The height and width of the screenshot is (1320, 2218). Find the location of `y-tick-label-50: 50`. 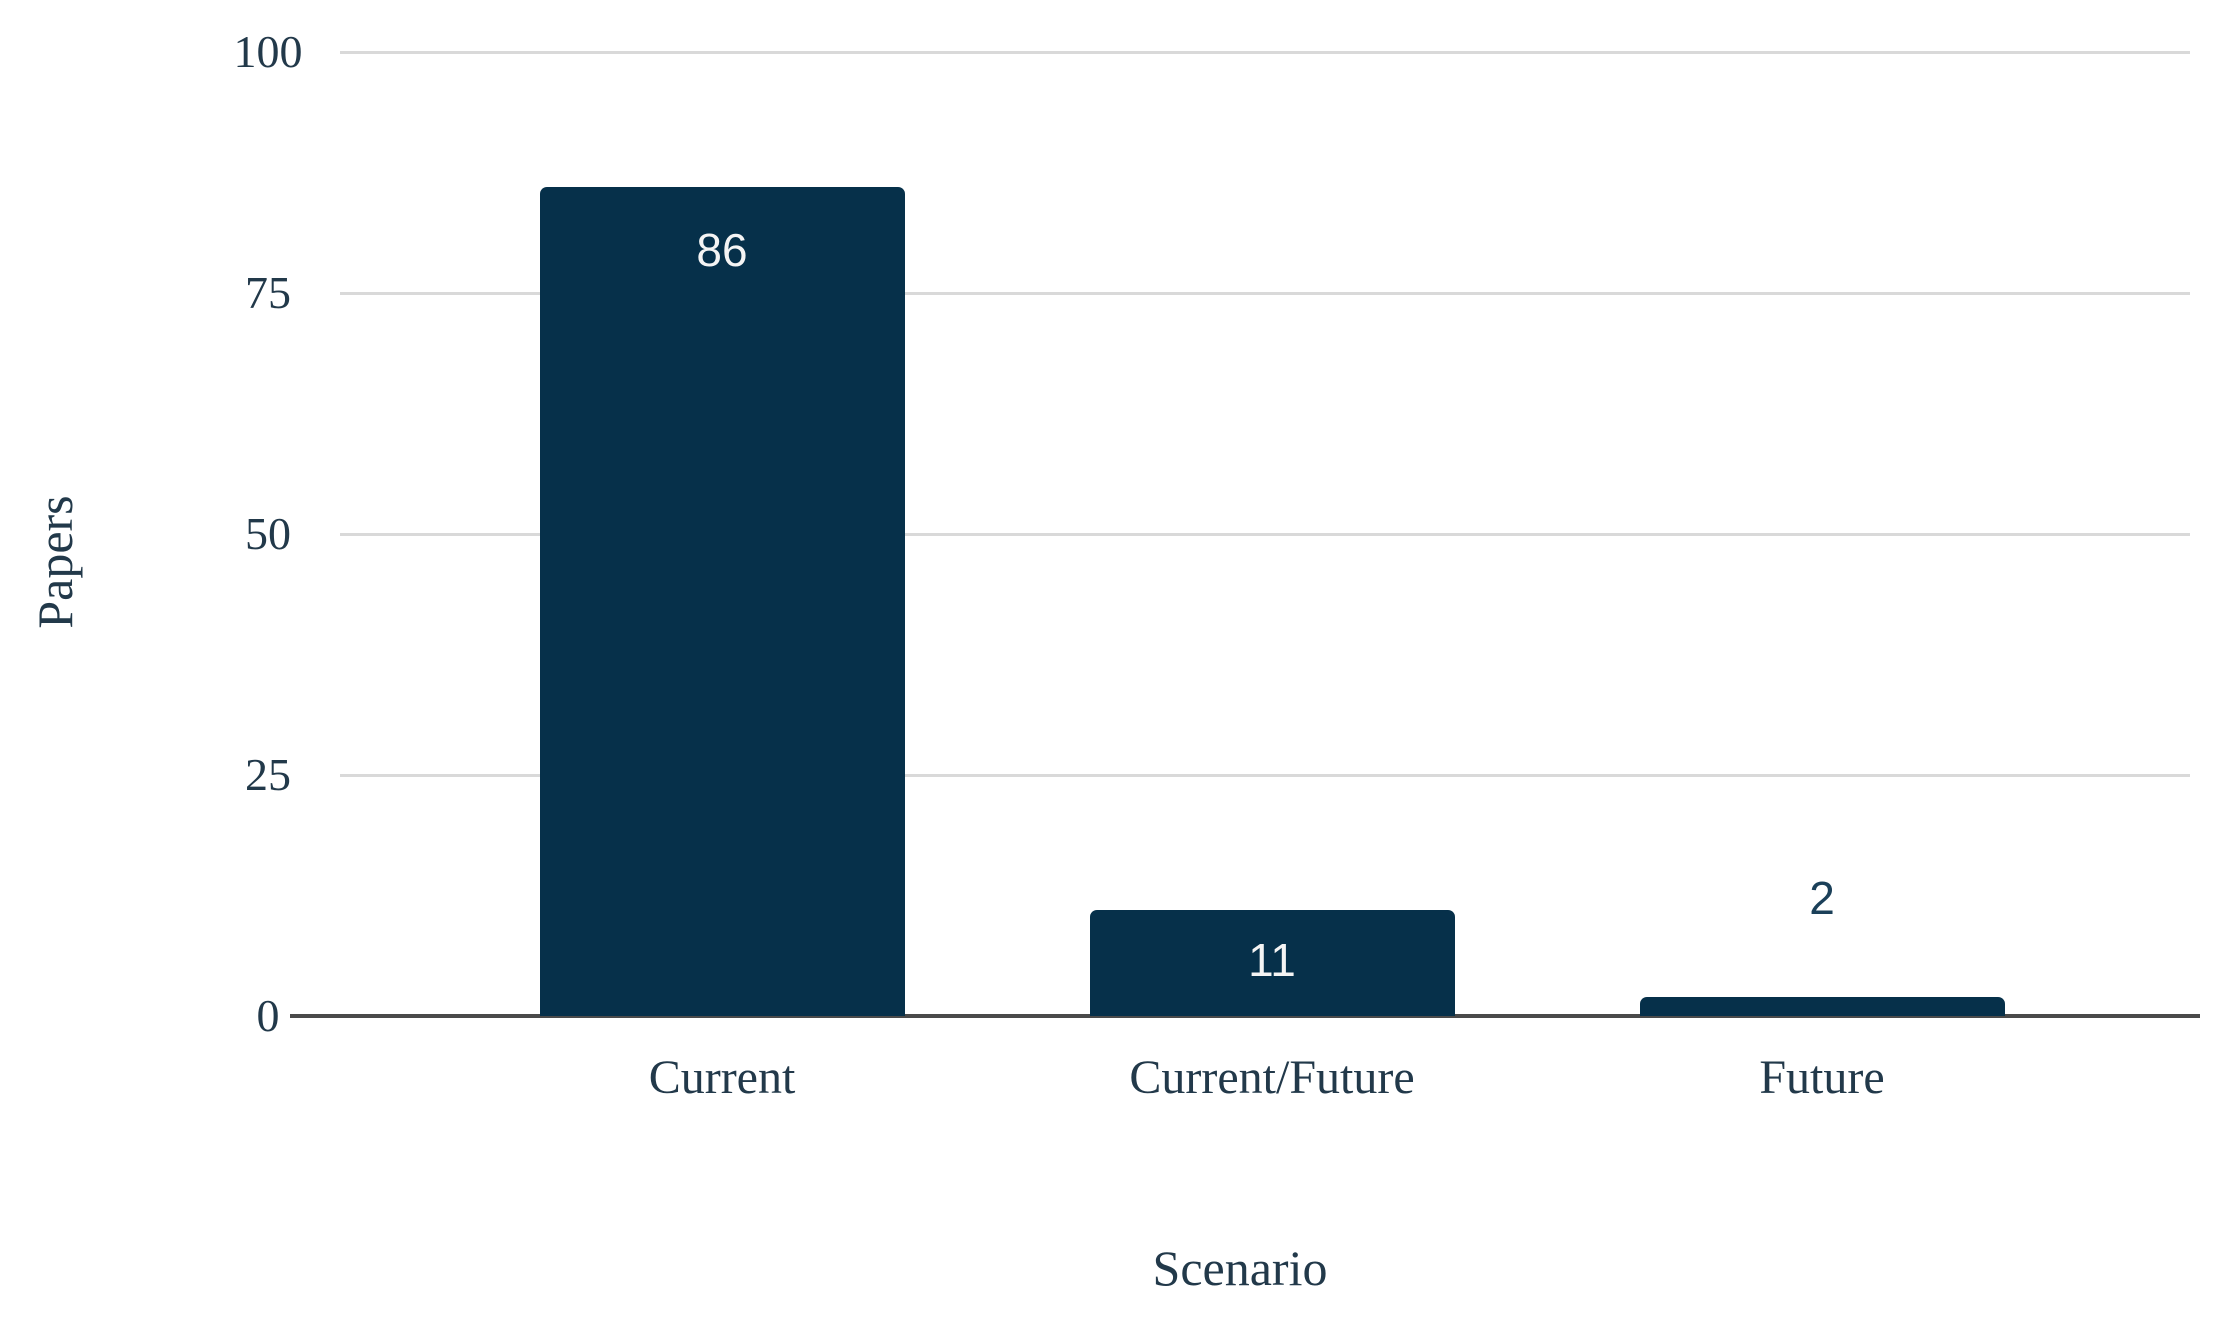

y-tick-label-50: 50 is located at coordinates (268, 533).